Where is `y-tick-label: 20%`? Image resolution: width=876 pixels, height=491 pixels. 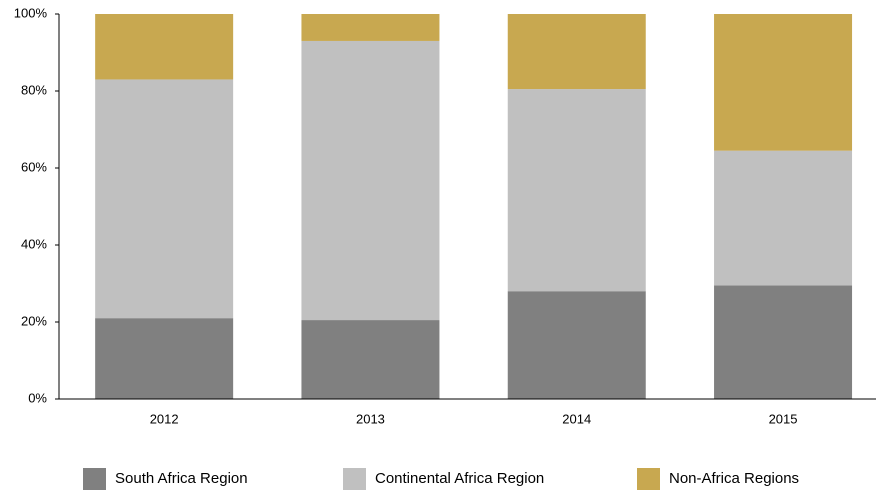
y-tick-label: 20% is located at coordinates (34, 320).